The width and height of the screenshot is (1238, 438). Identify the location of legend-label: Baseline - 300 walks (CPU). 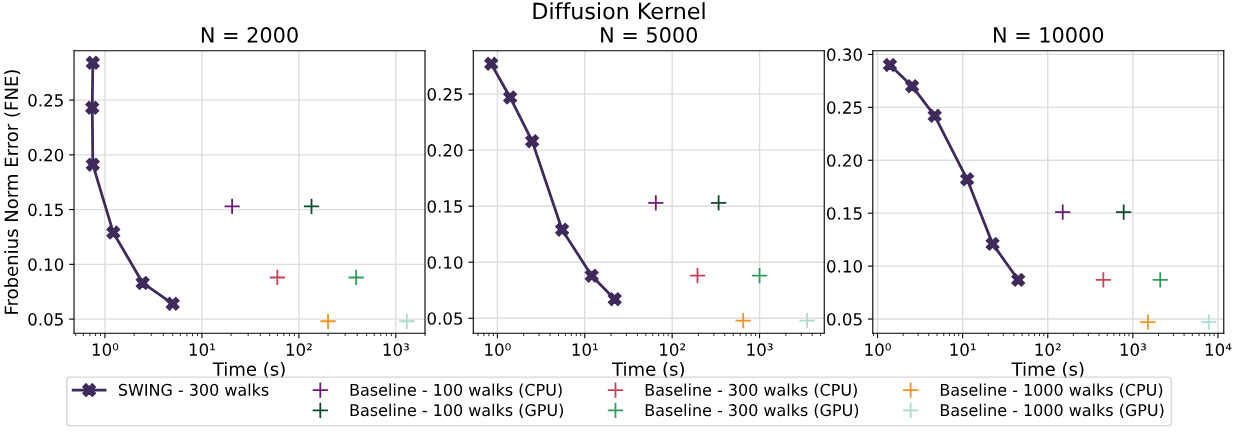
(751, 390).